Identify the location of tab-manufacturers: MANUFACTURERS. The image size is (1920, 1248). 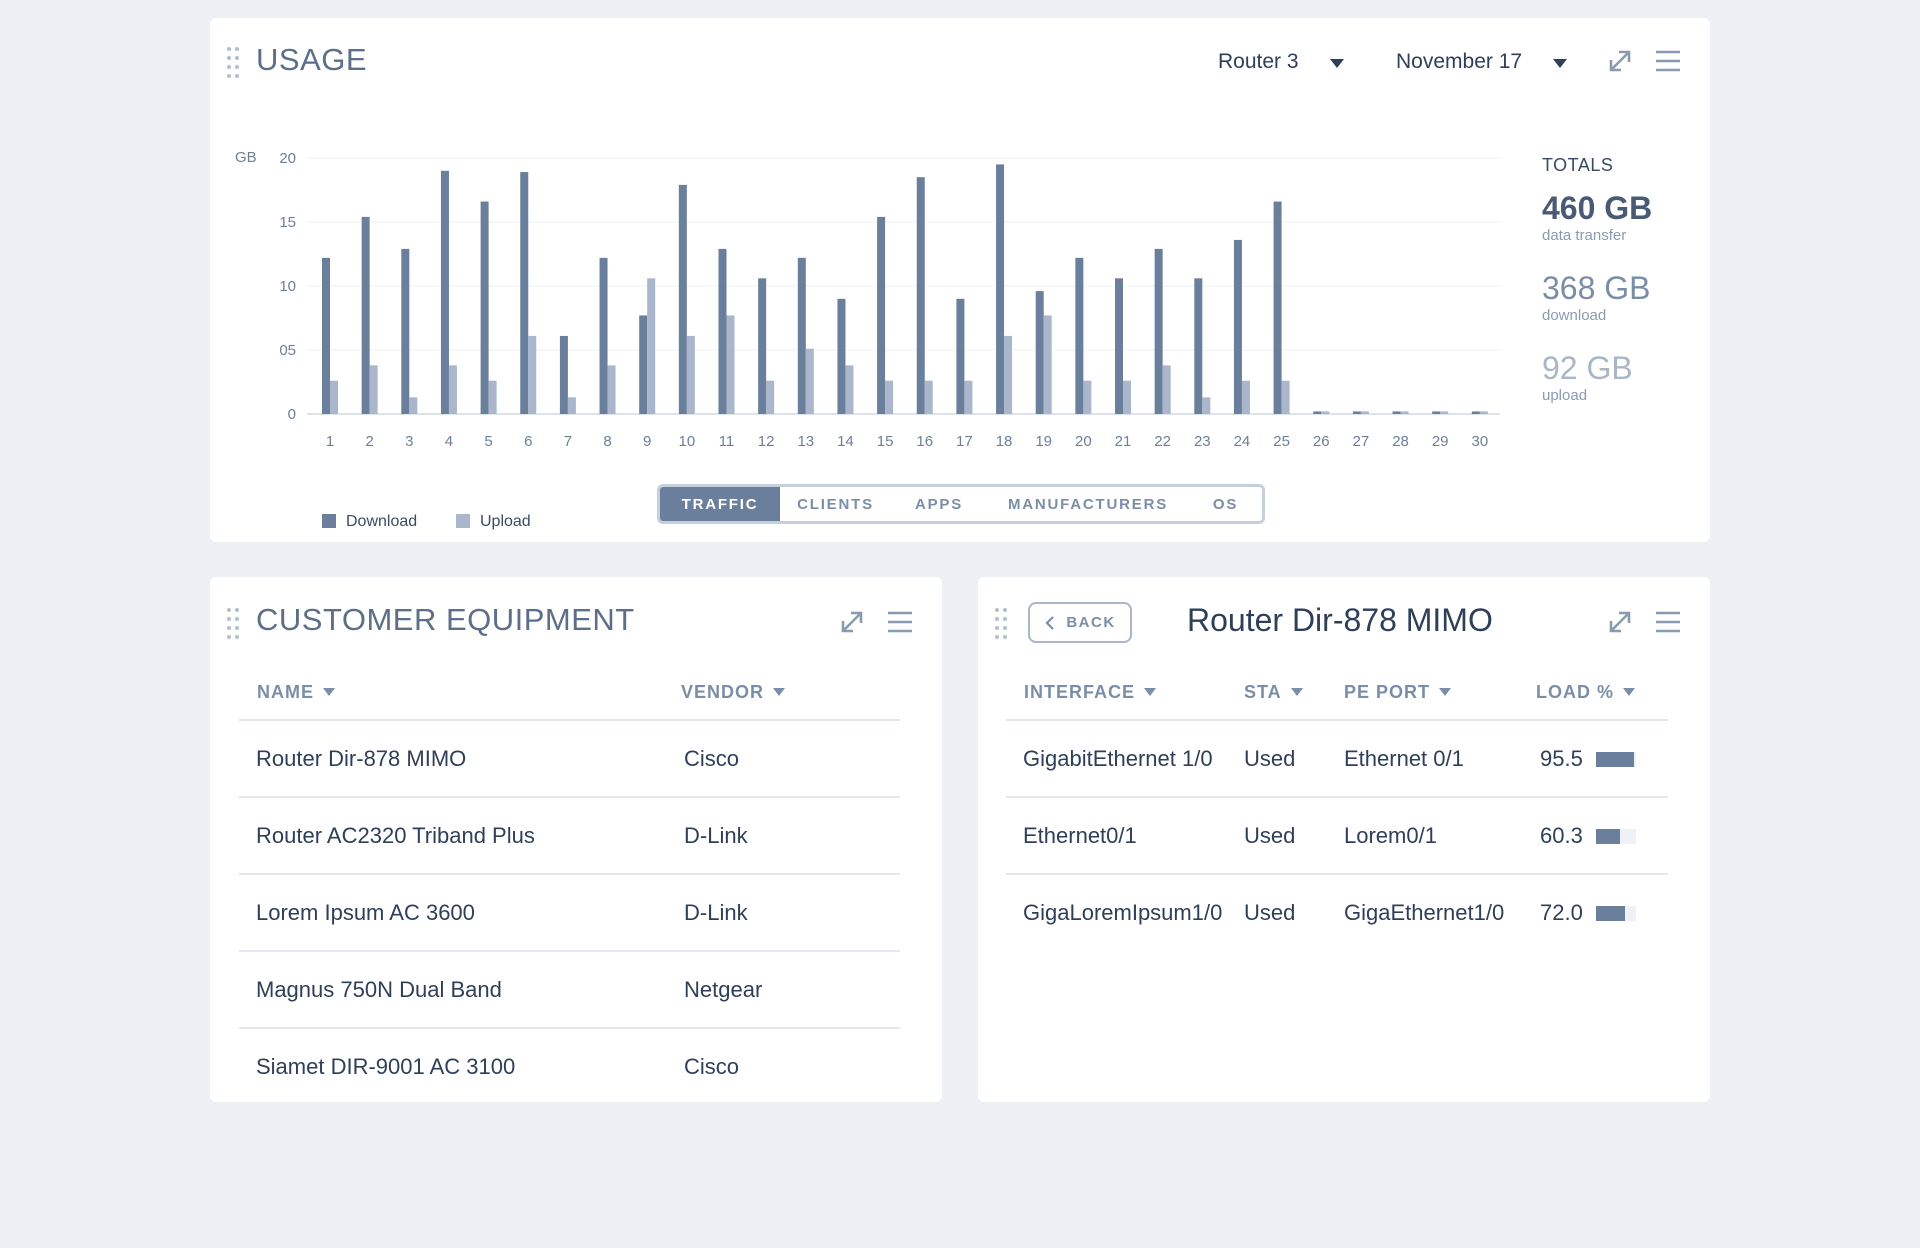
(1088, 504).